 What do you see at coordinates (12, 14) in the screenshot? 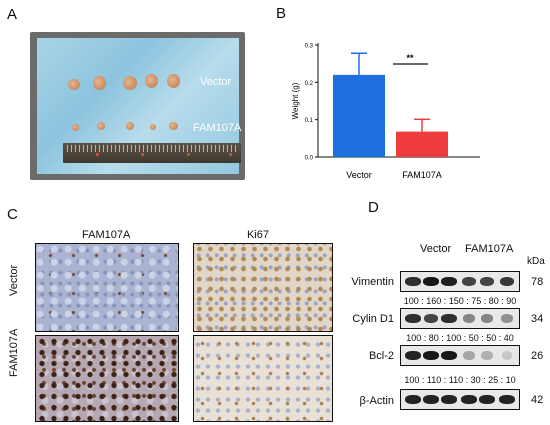
I see `panel-label-a: A` at bounding box center [12, 14].